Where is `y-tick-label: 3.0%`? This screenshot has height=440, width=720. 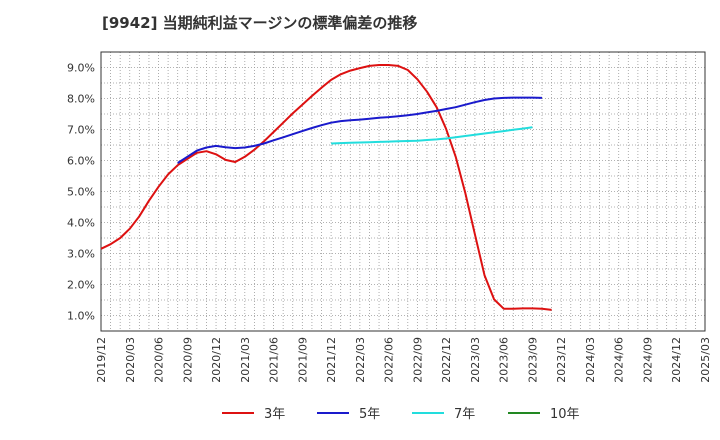
y-tick-label: 3.0% is located at coordinates (81, 254).